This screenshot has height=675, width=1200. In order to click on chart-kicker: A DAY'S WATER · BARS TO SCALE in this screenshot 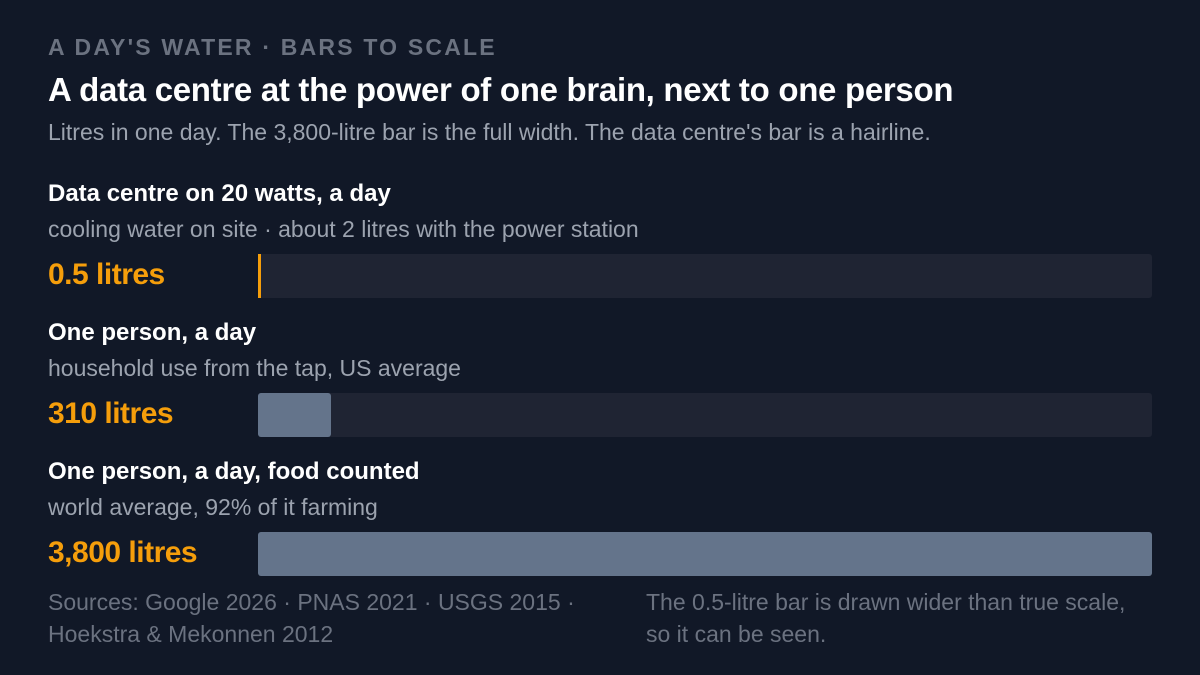, I will do `click(272, 47)`.